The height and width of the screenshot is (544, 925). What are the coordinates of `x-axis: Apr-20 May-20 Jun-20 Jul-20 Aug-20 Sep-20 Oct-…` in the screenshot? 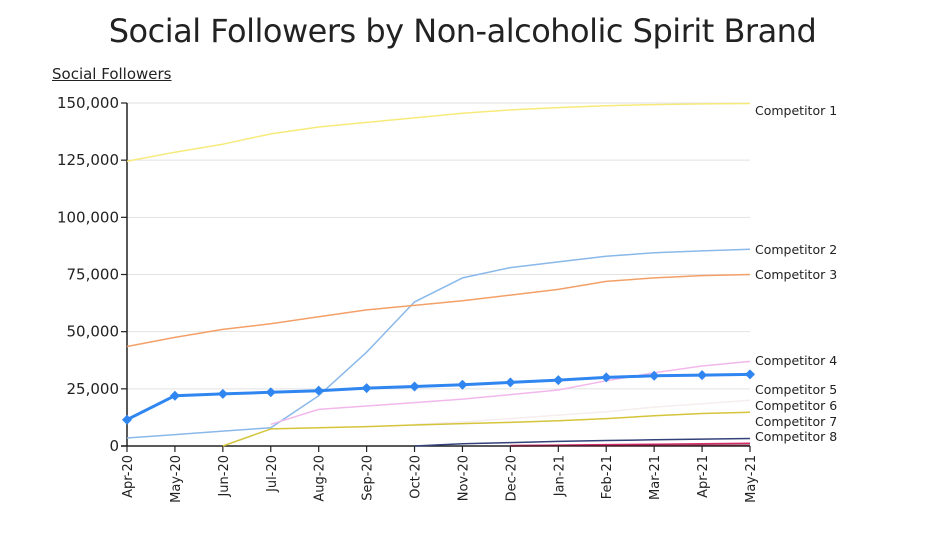 It's located at (440, 474).